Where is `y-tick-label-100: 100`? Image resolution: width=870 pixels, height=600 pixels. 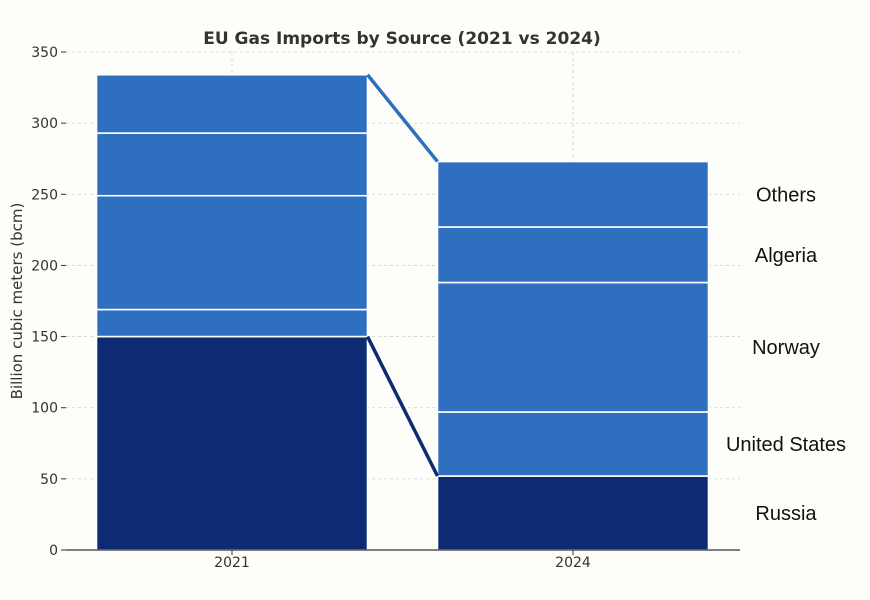 y-tick-label-100: 100 is located at coordinates (44, 409).